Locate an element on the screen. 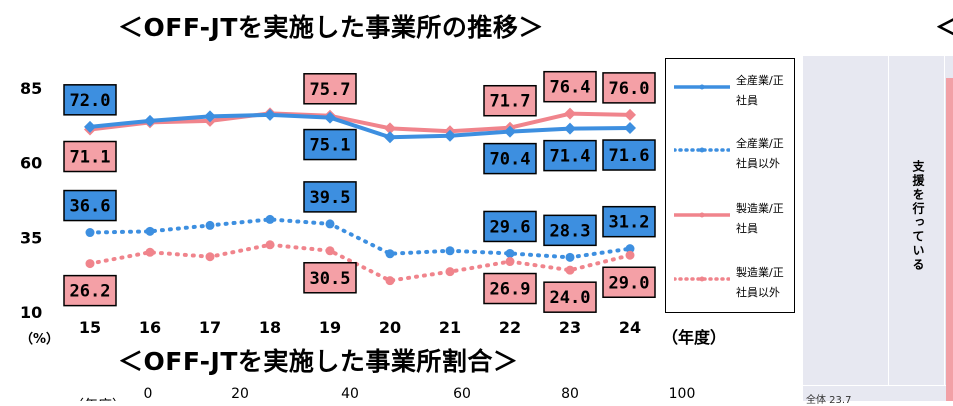 The image size is (953, 406). legend-item-1: 全産業/正社員以外 is located at coordinates (731, 154).